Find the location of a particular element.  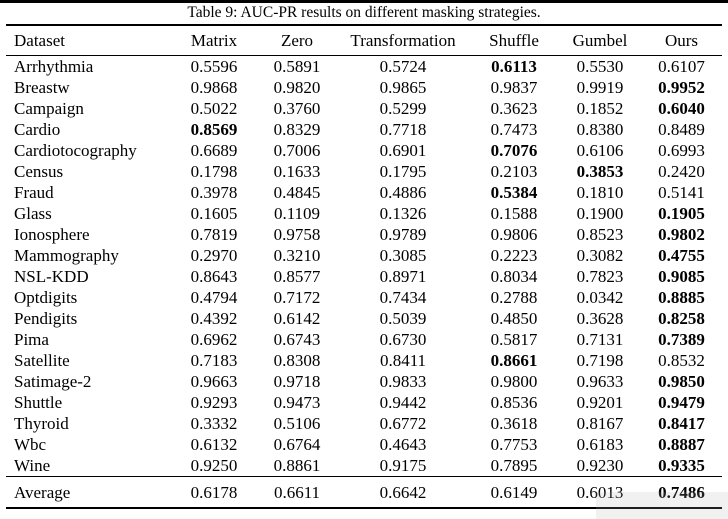

auc-pr-value: 0.5299 is located at coordinates (403, 108).